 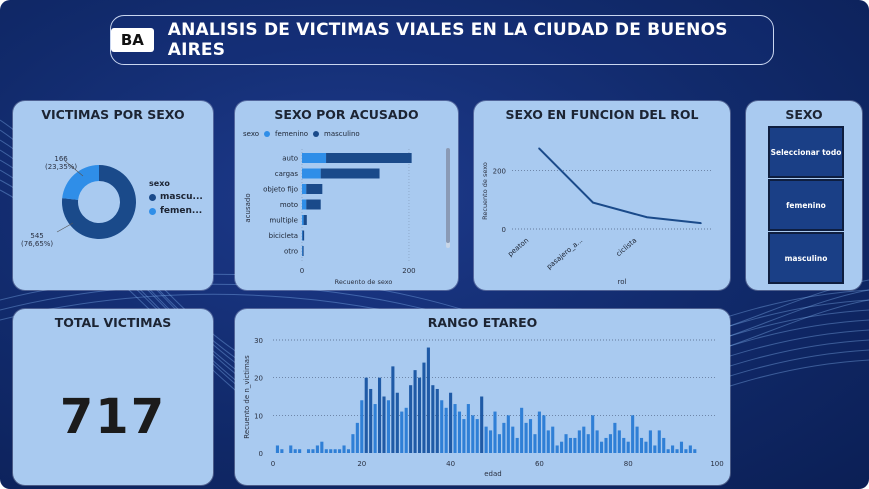 What do you see at coordinates (304, 204) in the screenshot?
I see `bar-femenino-moto` at bounding box center [304, 204].